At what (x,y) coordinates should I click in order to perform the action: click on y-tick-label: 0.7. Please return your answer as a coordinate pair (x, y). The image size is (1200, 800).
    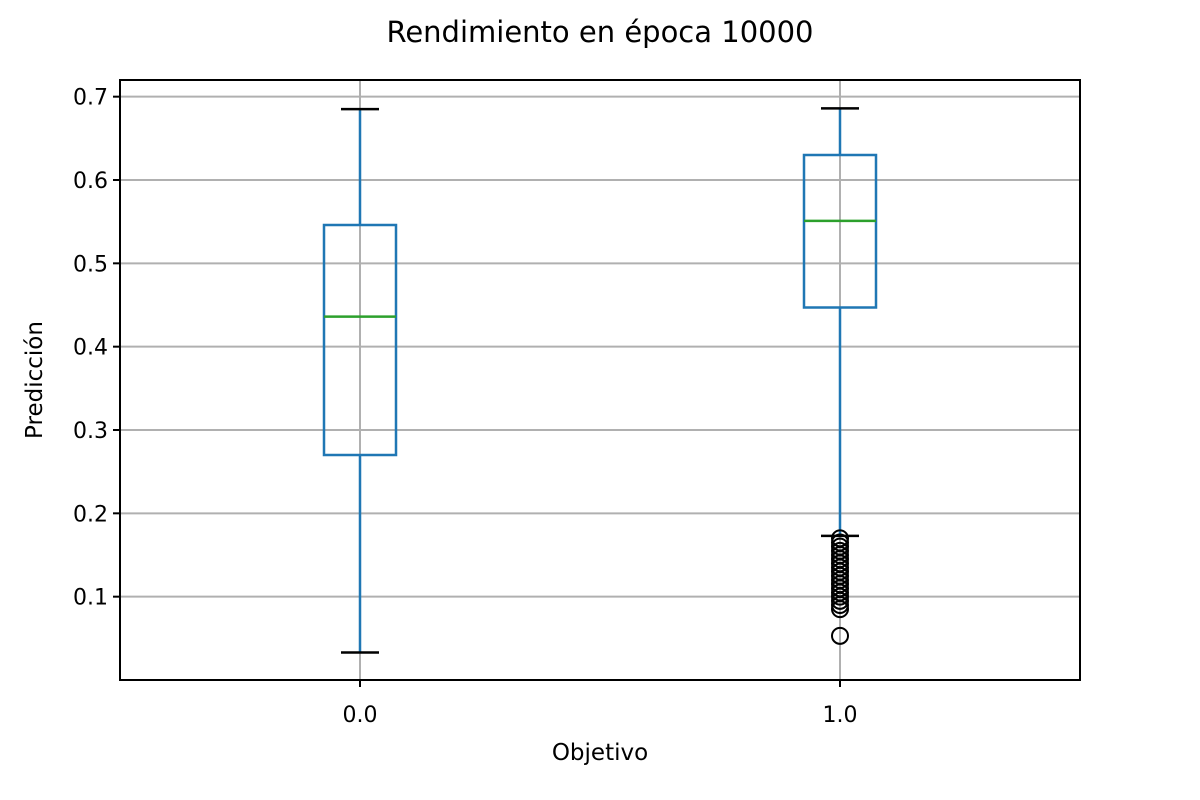
    Looking at the image, I should click on (90, 98).